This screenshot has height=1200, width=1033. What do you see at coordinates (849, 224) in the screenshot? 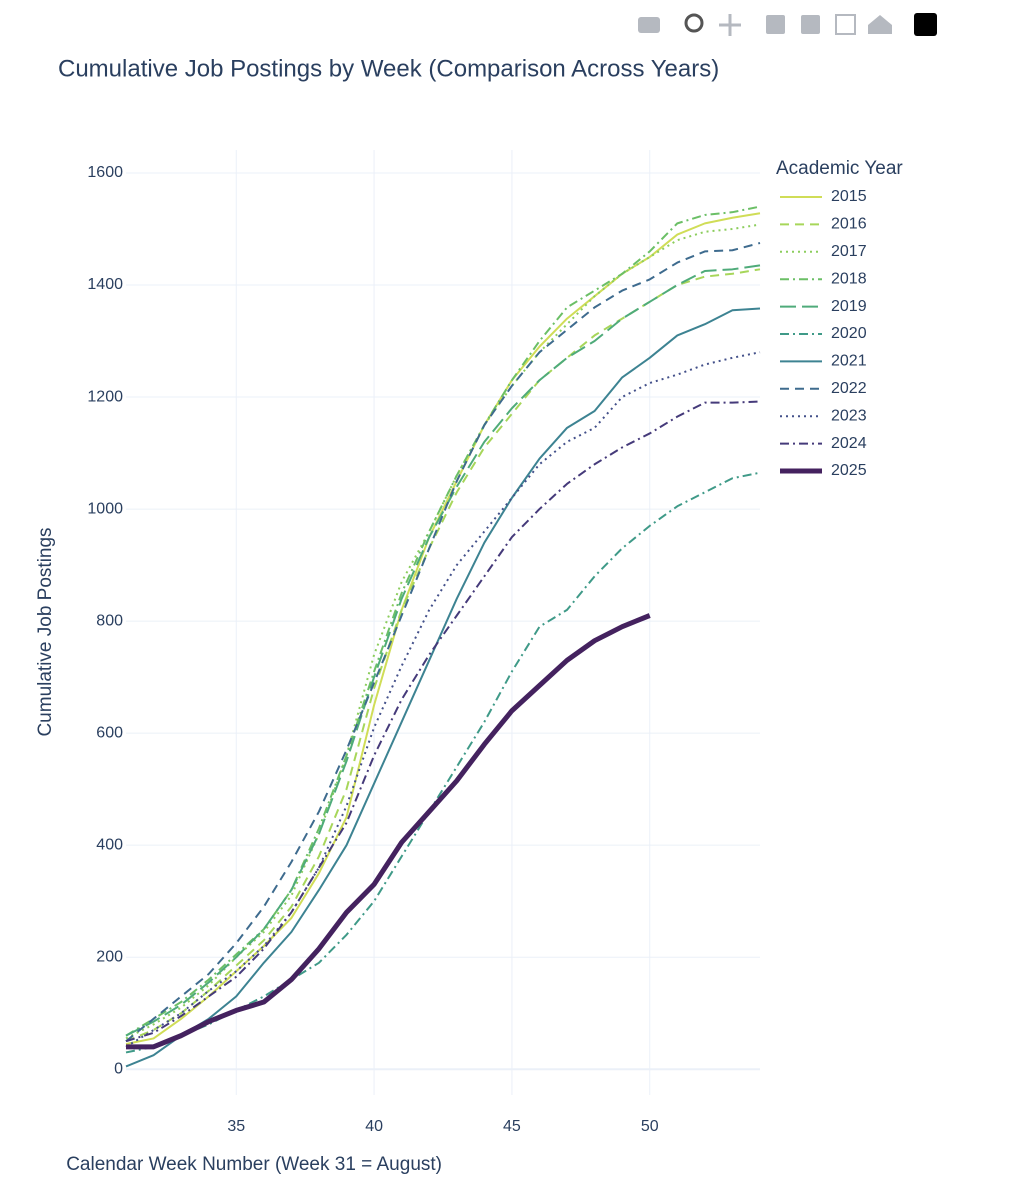
I see `legend-label: 2016` at bounding box center [849, 224].